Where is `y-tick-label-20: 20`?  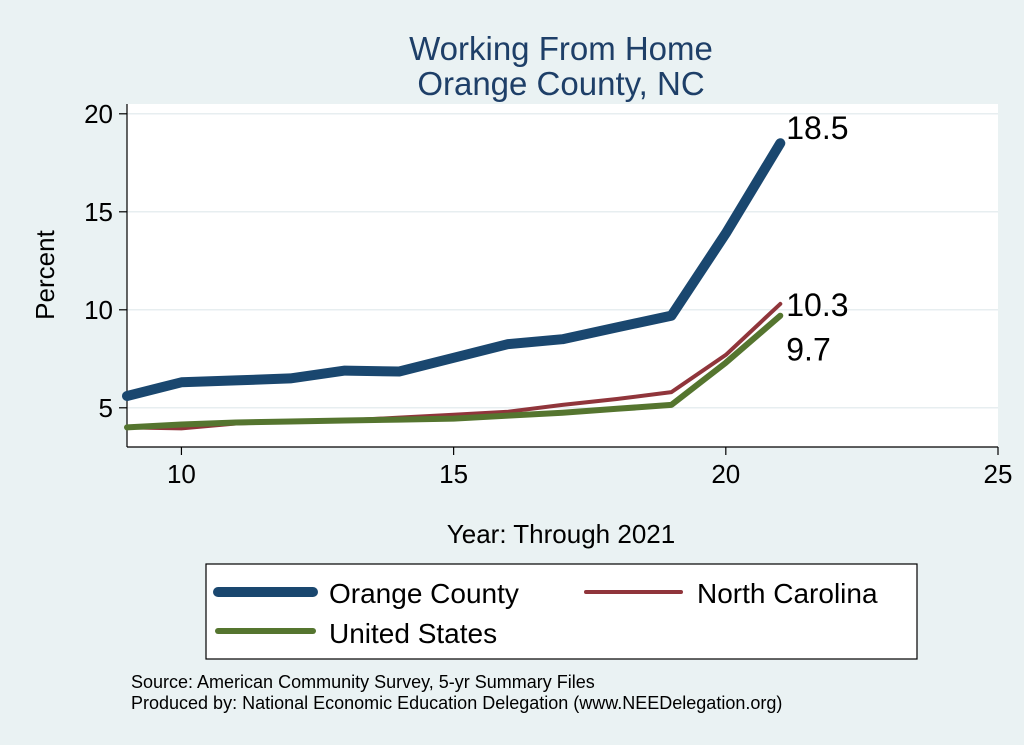
y-tick-label-20: 20 is located at coordinates (98, 114).